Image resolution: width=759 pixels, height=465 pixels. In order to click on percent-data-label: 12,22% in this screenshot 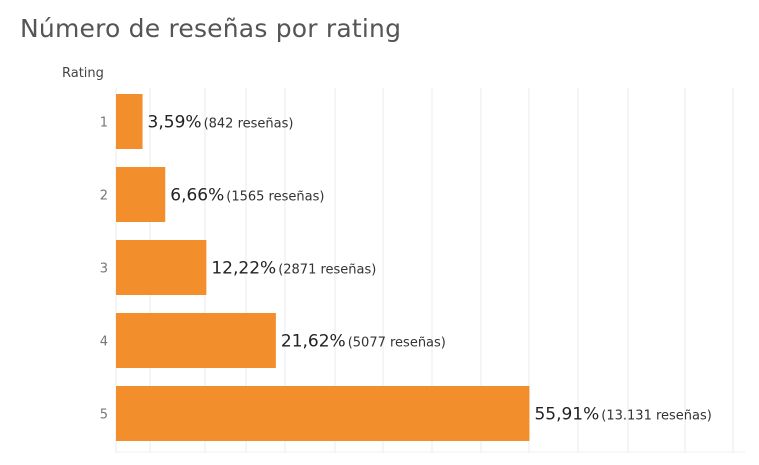, I will do `click(243, 269)`.